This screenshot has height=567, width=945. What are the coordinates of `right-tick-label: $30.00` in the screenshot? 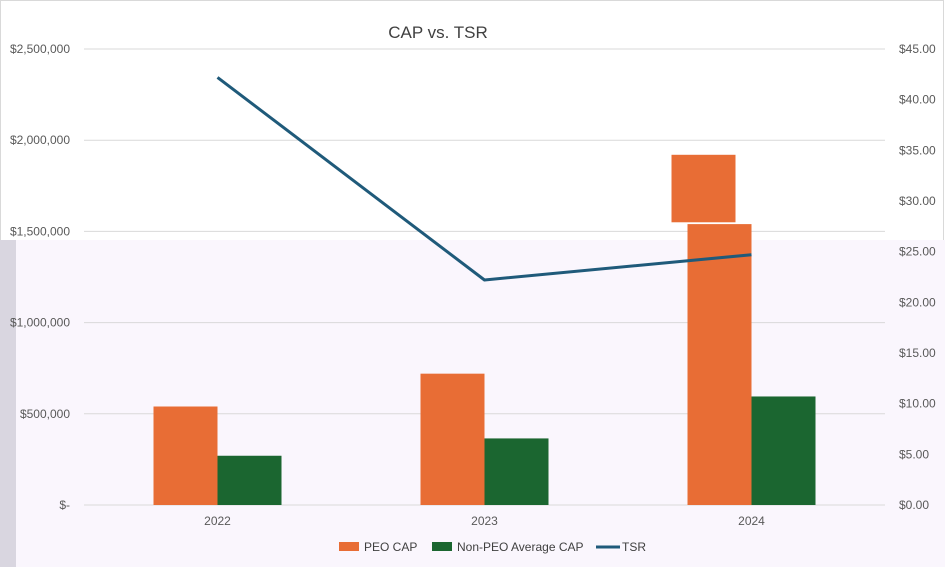 It's located at (917, 201).